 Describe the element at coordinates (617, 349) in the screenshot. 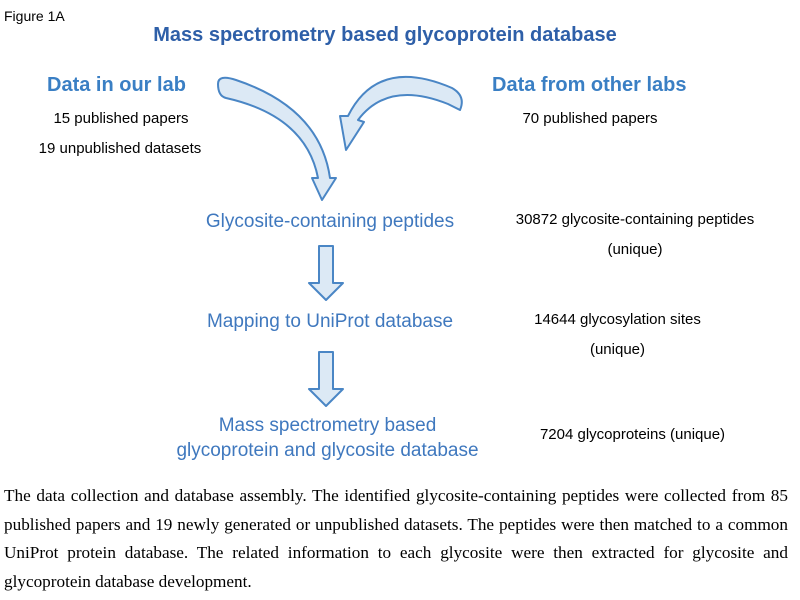

I see `step-2-stat-line-2: (unique)` at that location.